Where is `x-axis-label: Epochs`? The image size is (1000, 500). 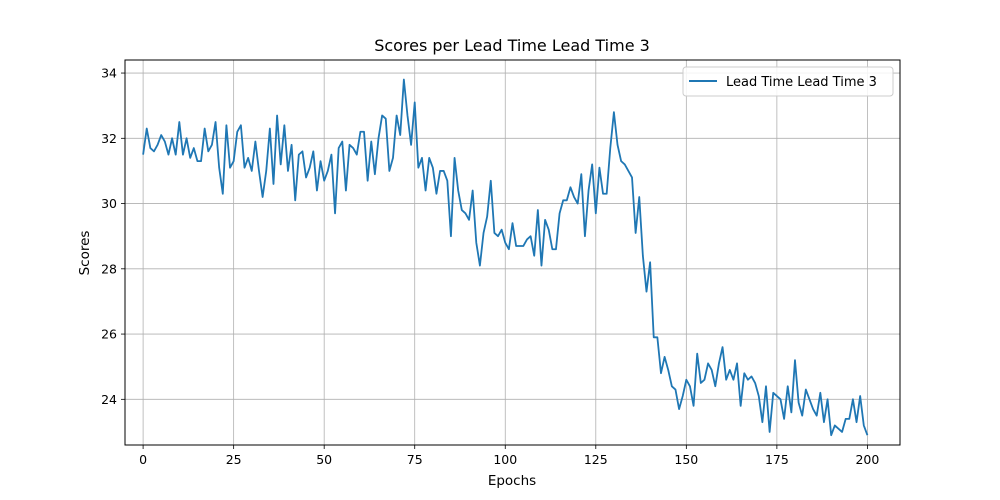
x-axis-label: Epochs is located at coordinates (512, 481).